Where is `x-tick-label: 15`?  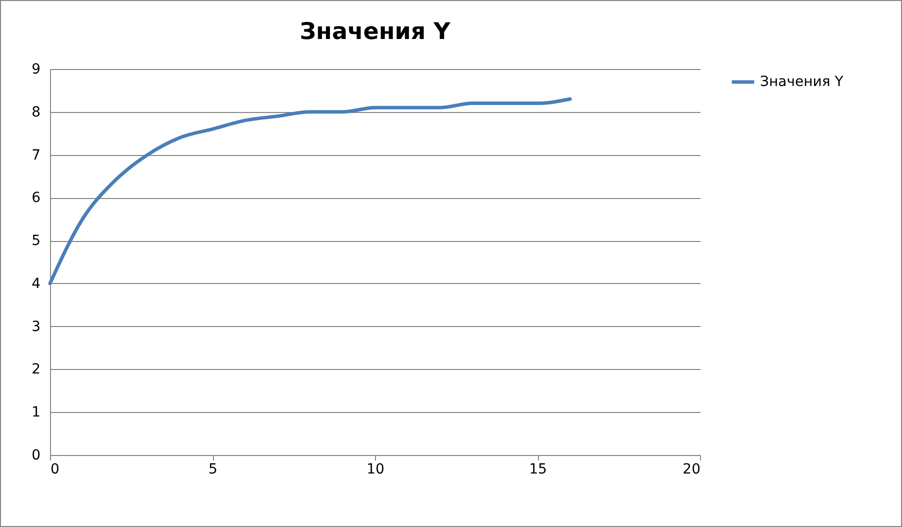
x-tick-label: 15 is located at coordinates (538, 470).